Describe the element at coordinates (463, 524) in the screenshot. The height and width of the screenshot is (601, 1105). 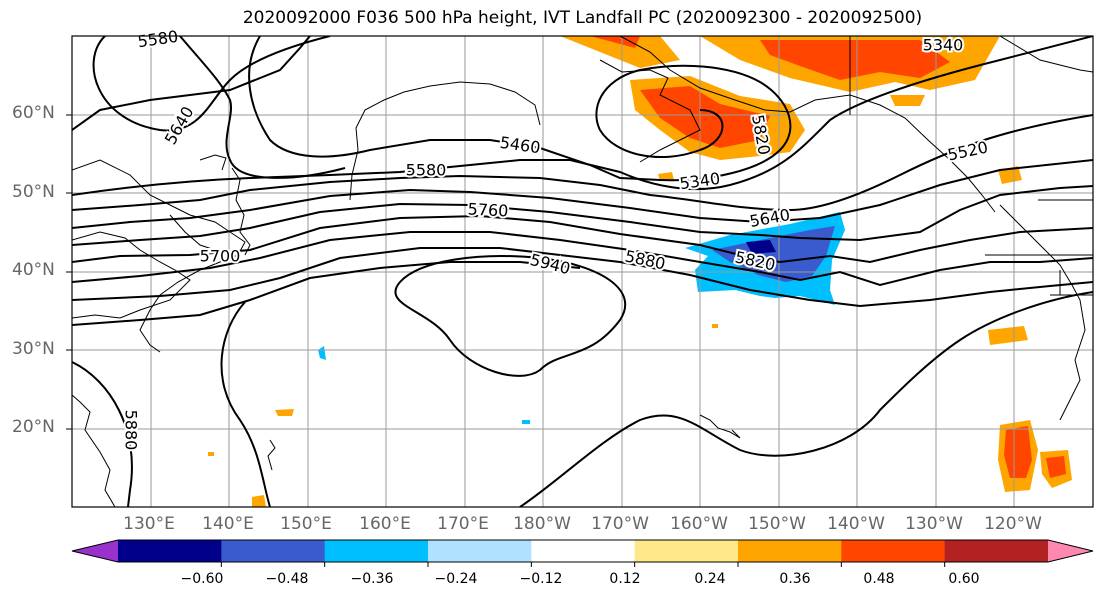
I see `lon-label: 170°E` at that location.